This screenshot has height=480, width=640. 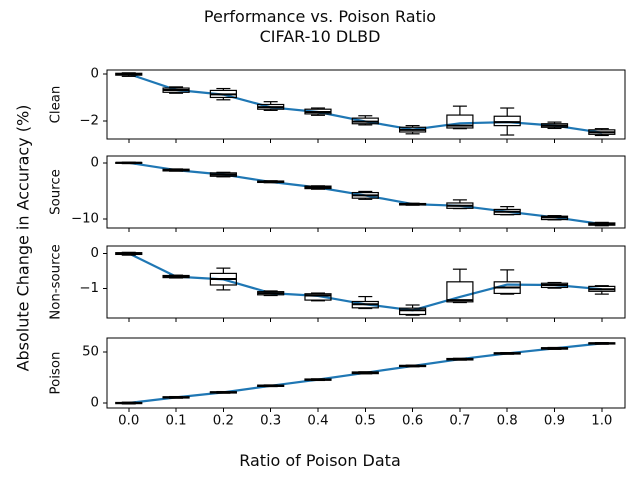 What do you see at coordinates (56, 281) in the screenshot?
I see `row-label-non-source: Non-source` at bounding box center [56, 281].